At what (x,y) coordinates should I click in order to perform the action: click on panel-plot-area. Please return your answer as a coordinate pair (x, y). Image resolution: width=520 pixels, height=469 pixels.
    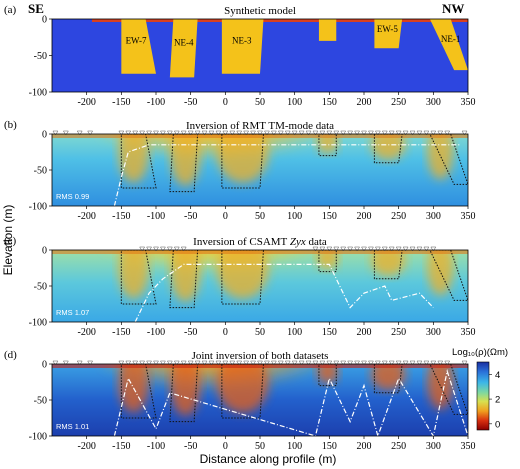
    Looking at the image, I should click on (260, 400).